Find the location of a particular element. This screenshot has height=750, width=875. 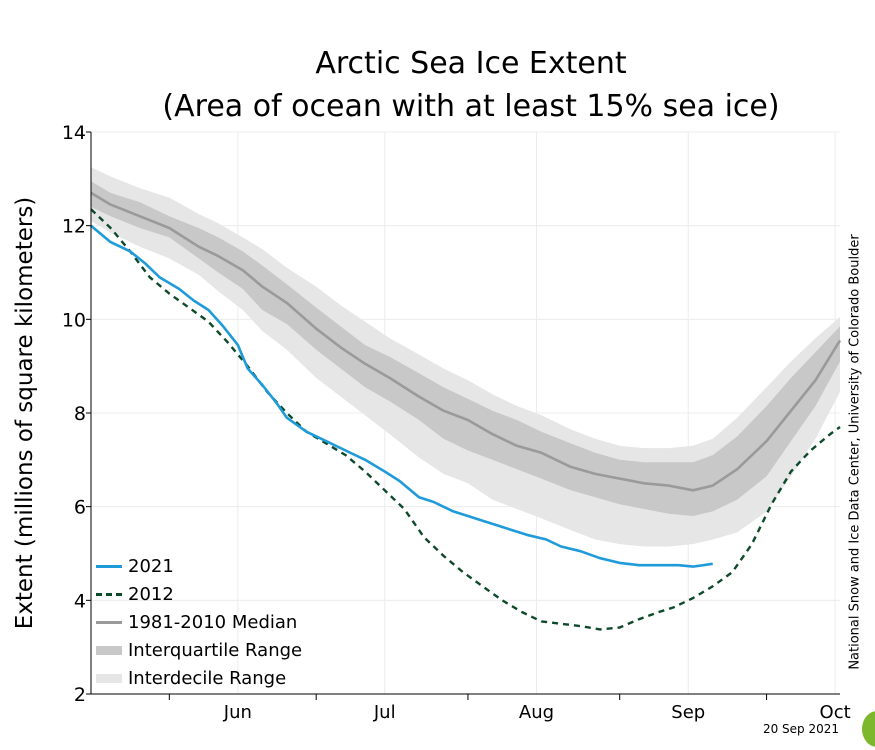

legend-item-interquartile: Interquartile Range is located at coordinates (199, 650).